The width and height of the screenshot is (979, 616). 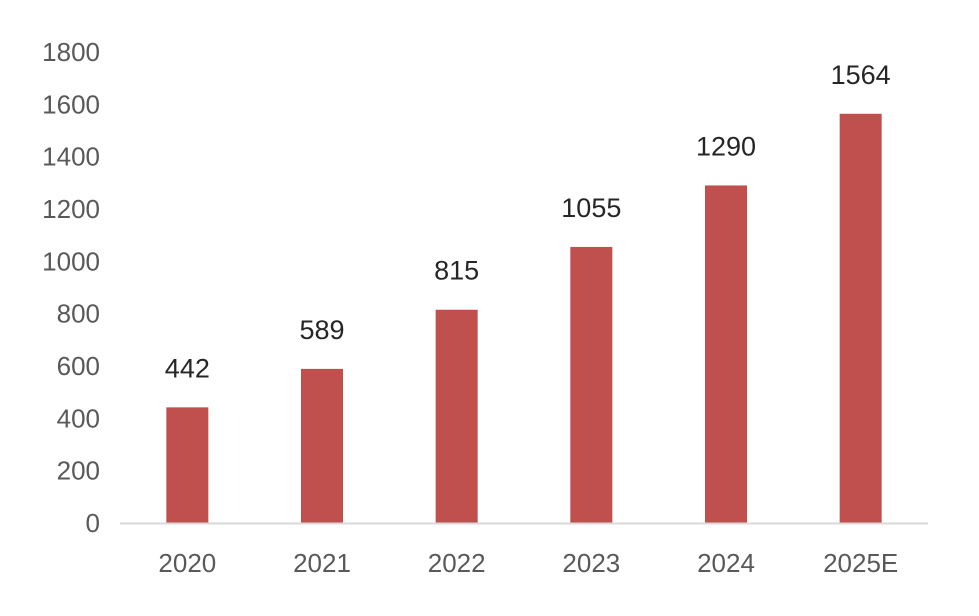 I want to click on x-tick-label-2024: 2024, so click(x=726, y=563).